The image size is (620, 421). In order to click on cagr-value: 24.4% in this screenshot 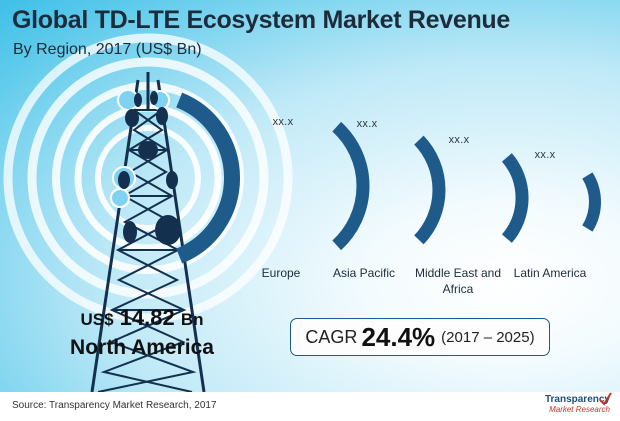, I will do `click(398, 336)`.